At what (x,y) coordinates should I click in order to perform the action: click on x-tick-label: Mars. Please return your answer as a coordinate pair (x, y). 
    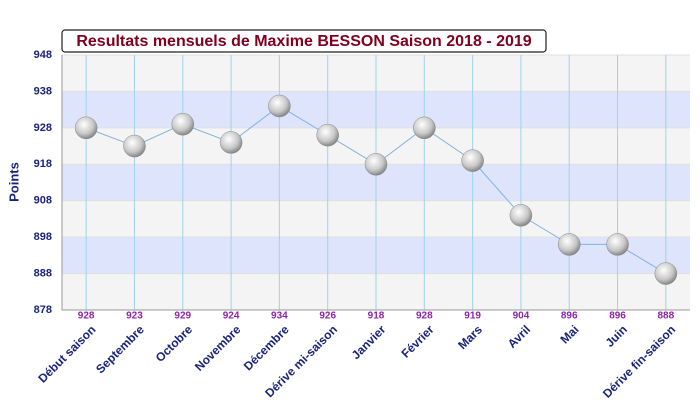
    Looking at the image, I should click on (470, 337).